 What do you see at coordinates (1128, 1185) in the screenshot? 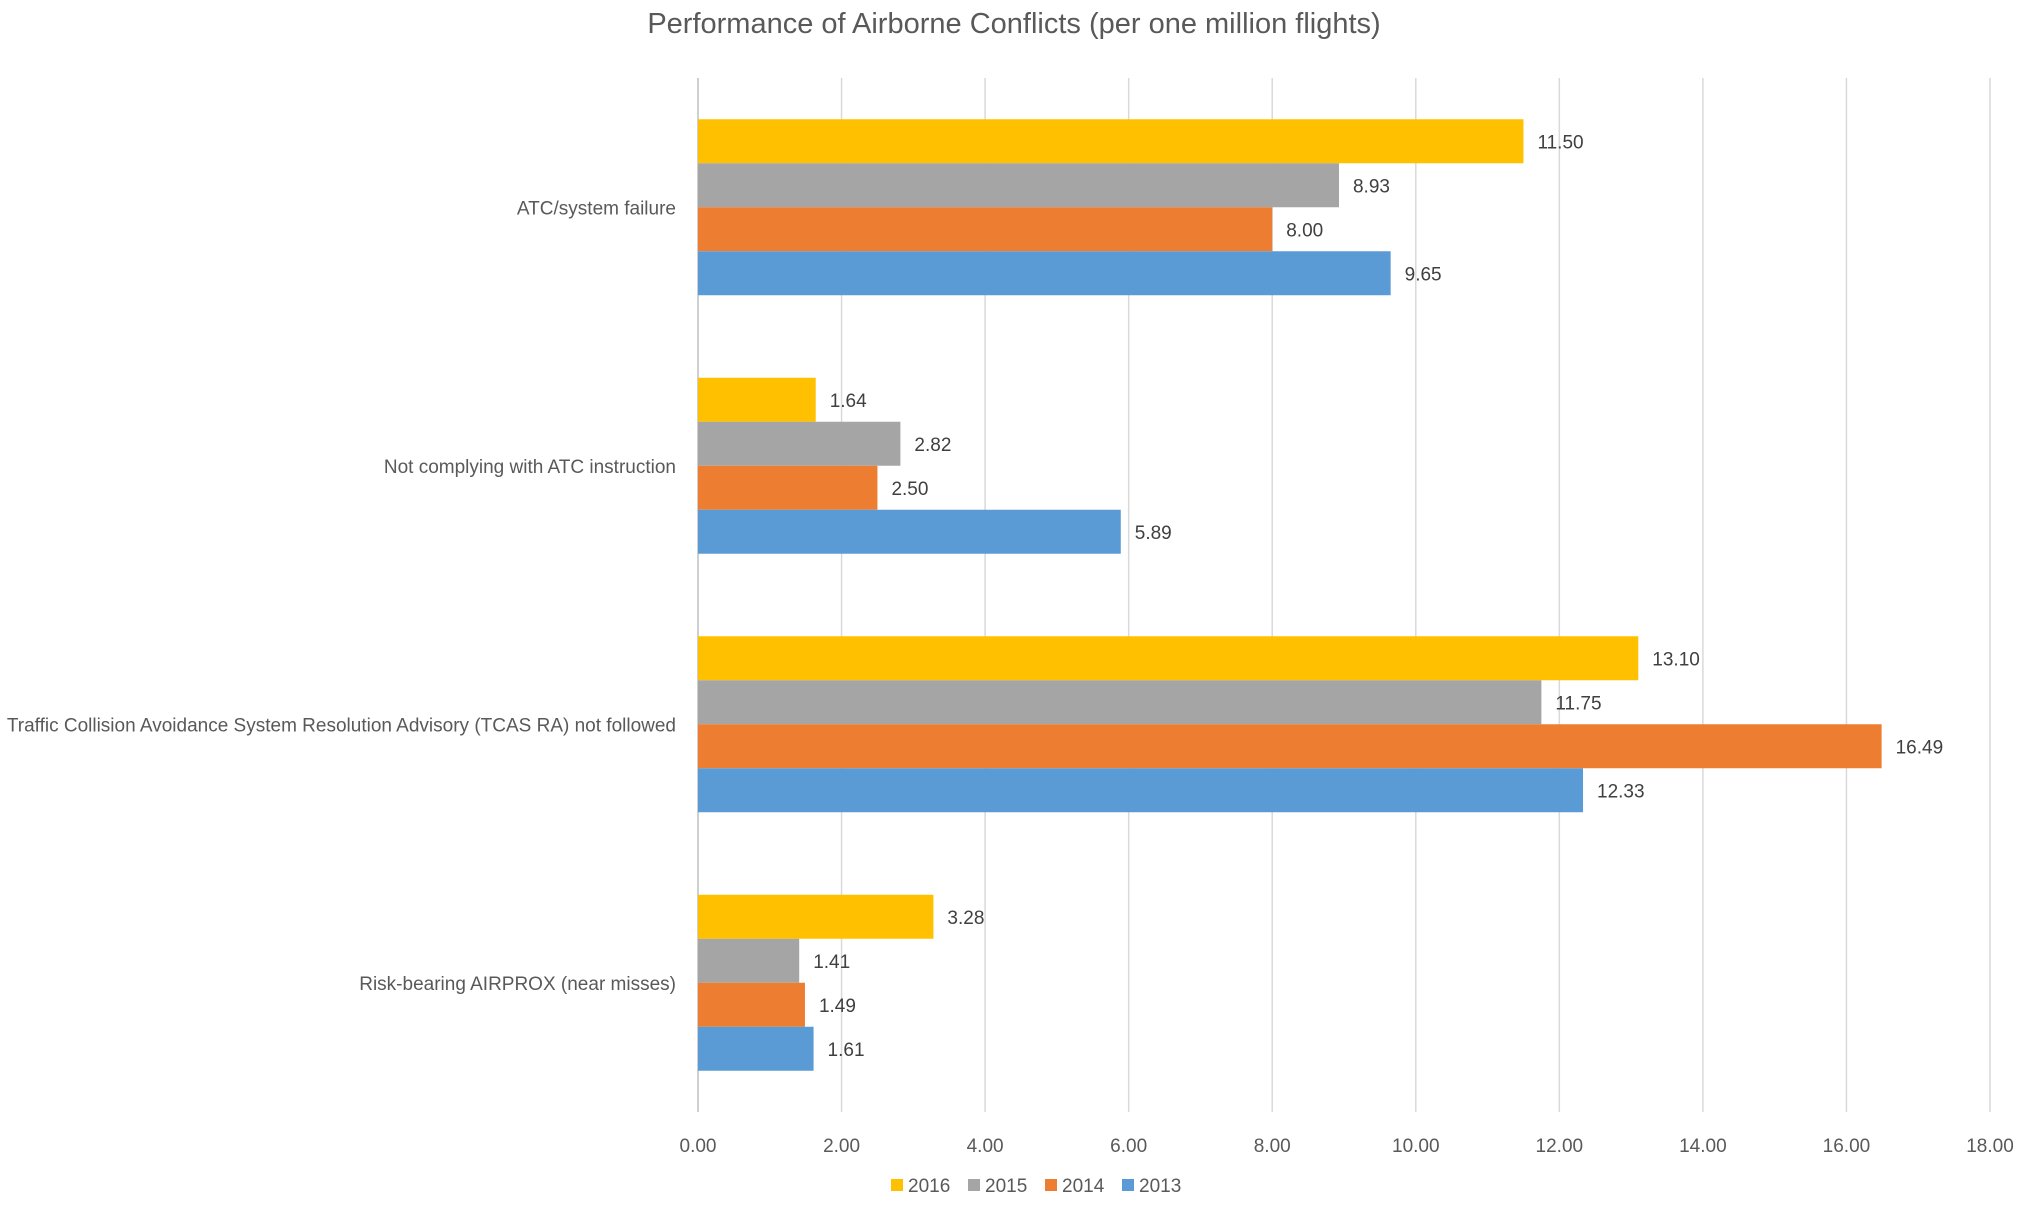
I see `legend-swatch-2013` at bounding box center [1128, 1185].